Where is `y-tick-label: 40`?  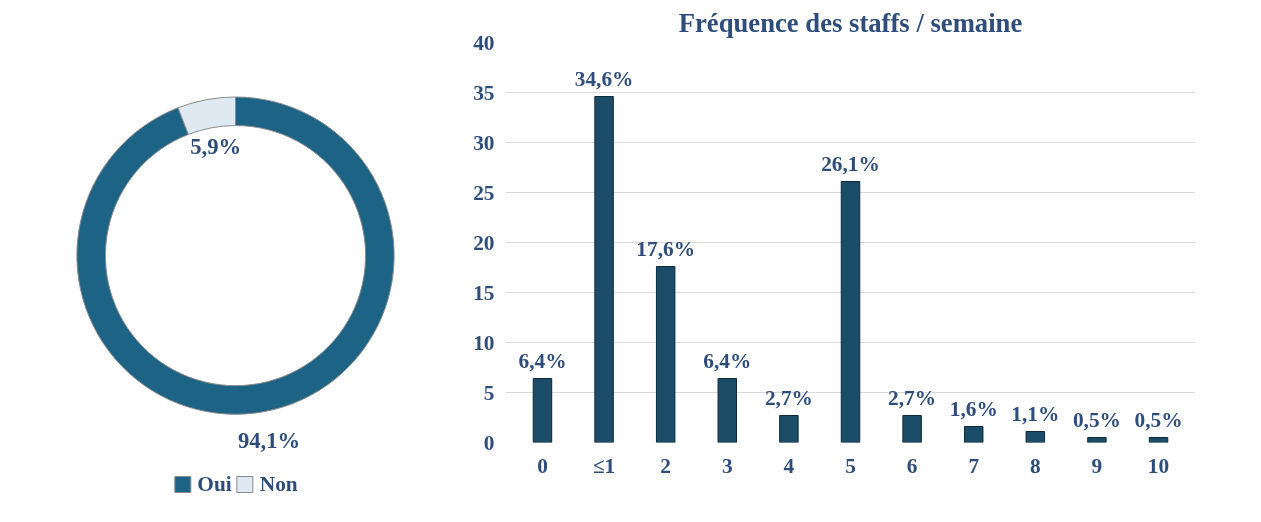 y-tick-label: 40 is located at coordinates (484, 42).